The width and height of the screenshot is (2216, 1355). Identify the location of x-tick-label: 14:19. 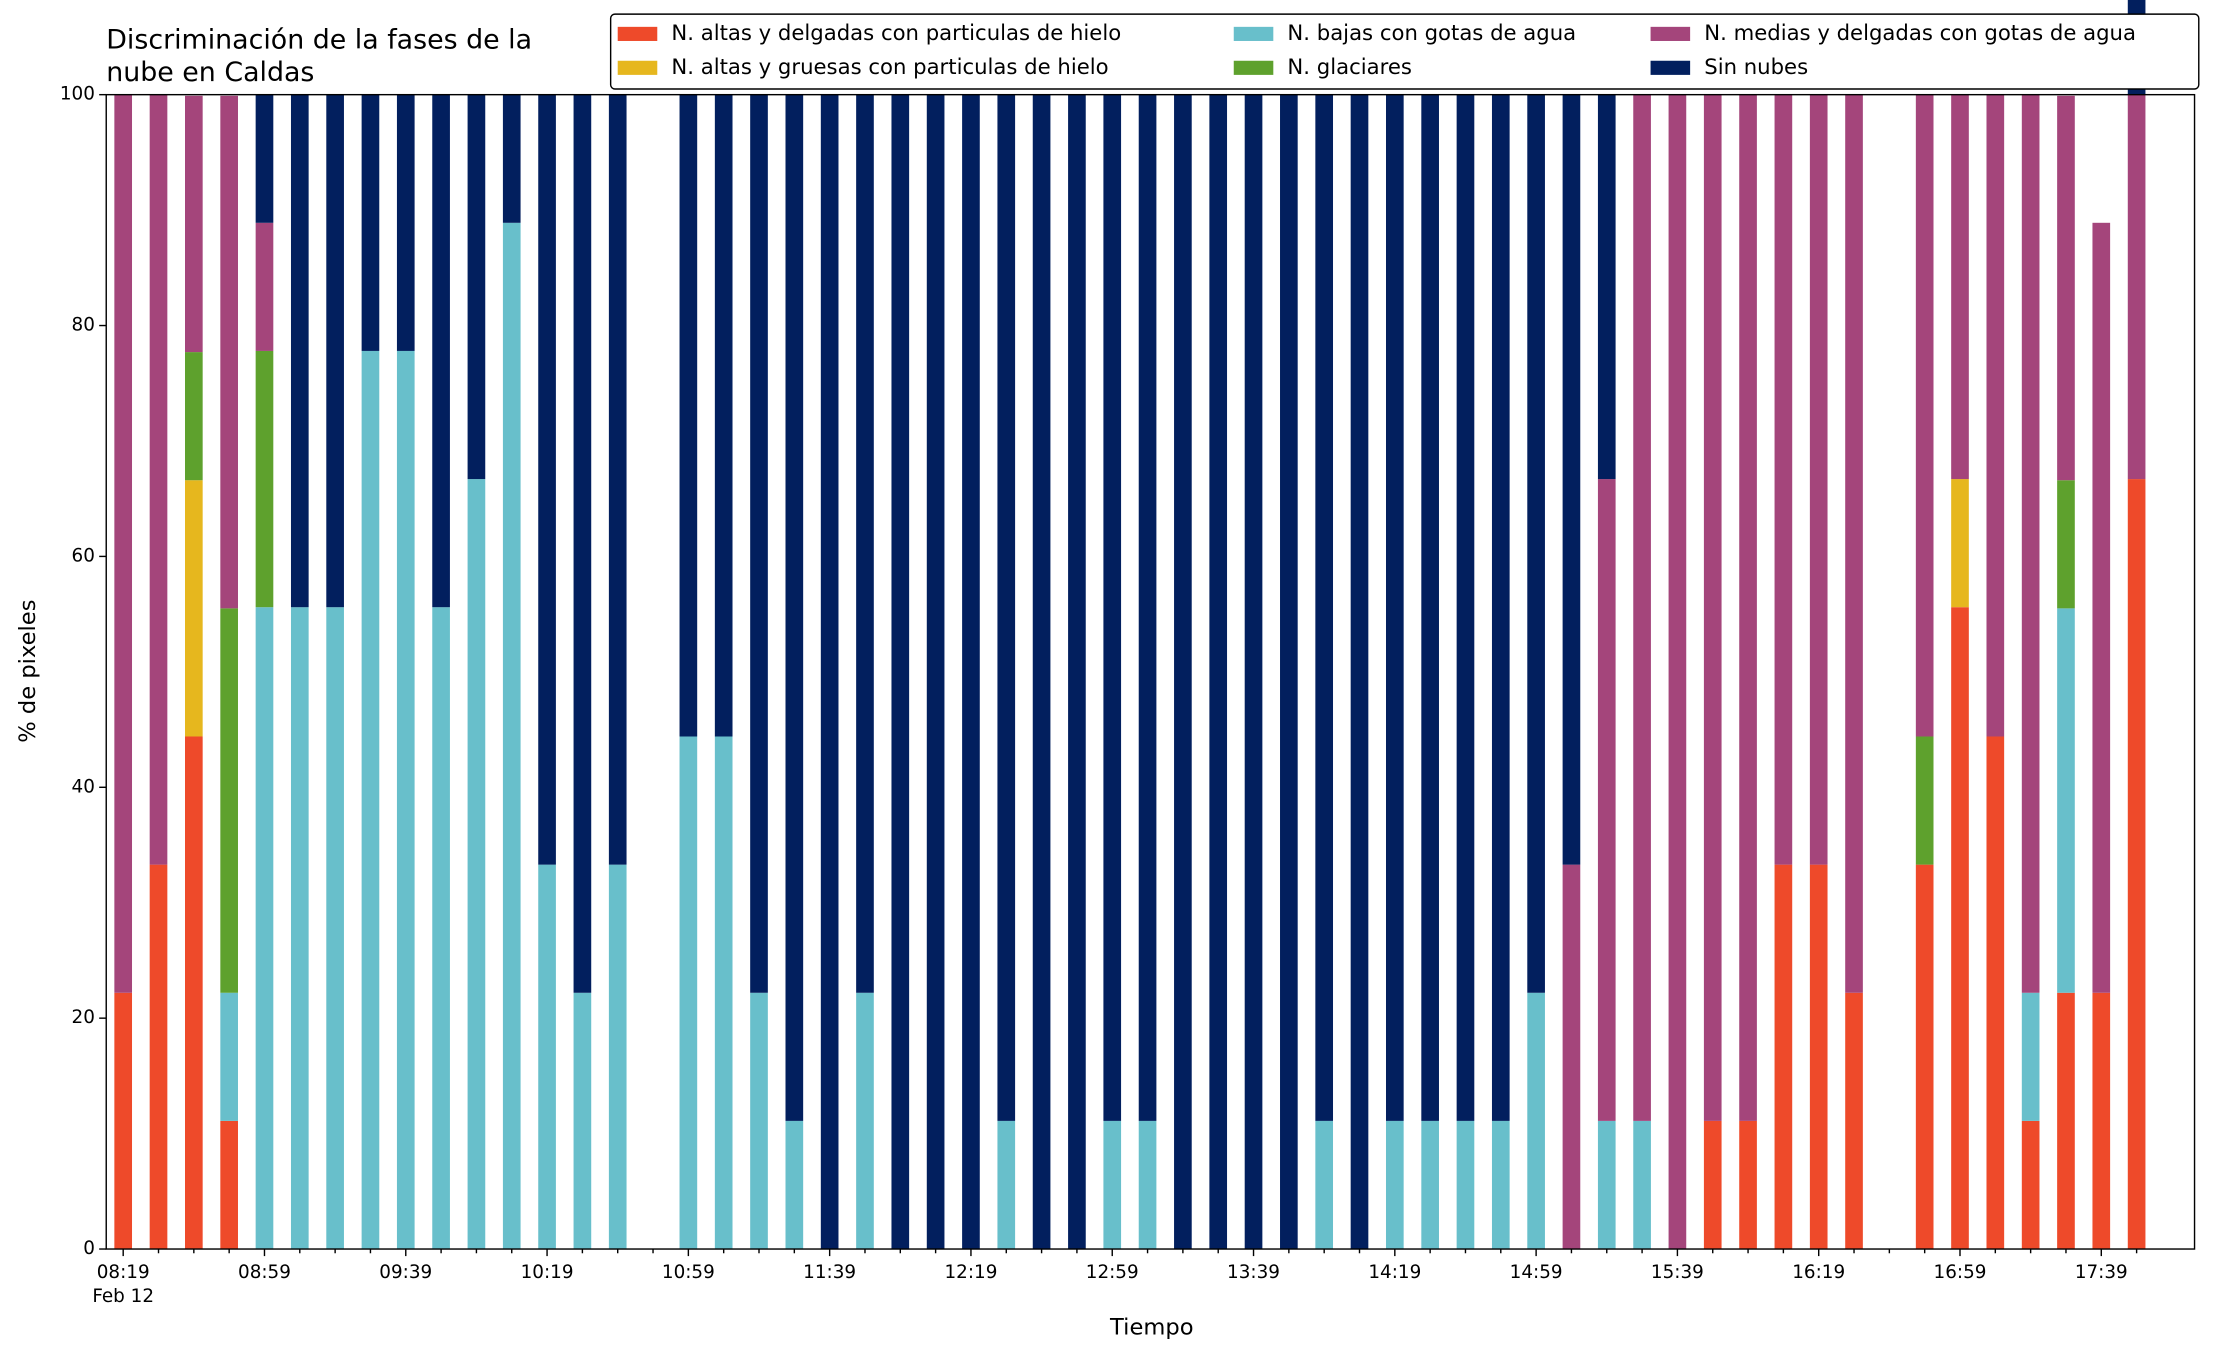
(1394, 1272).